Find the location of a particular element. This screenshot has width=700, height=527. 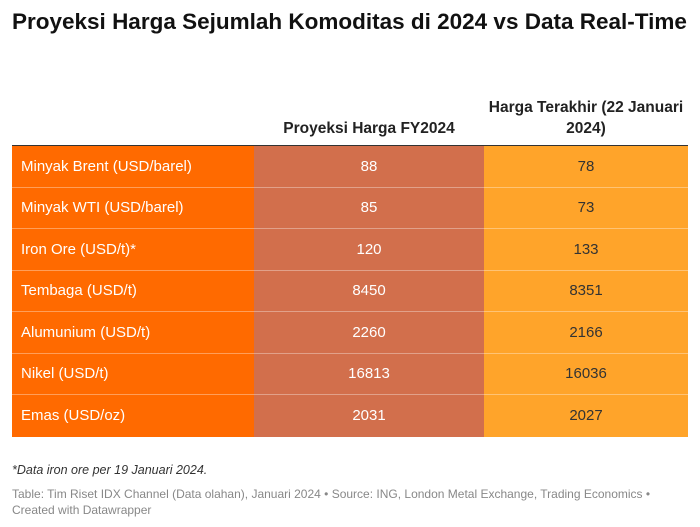

table-row: Emas (USD/oz) 2031 2027 is located at coordinates (350, 416).